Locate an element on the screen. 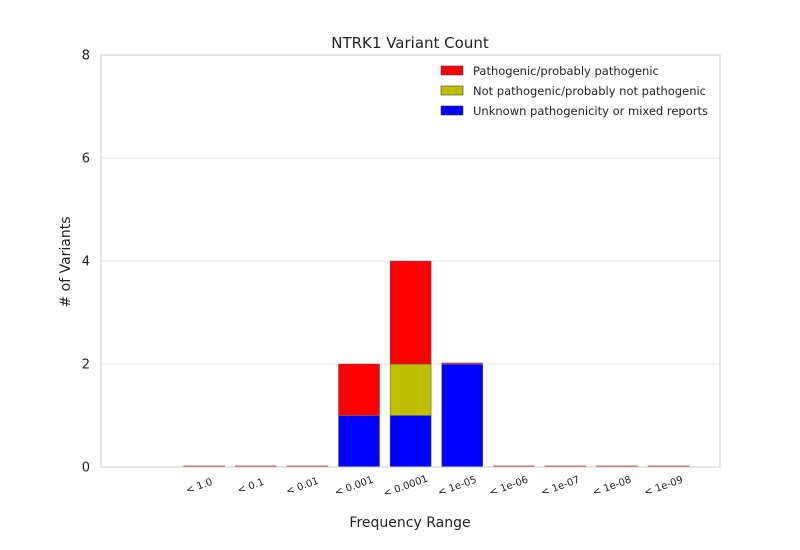 This screenshot has height=550, width=800. y-tick-label: 2 is located at coordinates (86, 365).